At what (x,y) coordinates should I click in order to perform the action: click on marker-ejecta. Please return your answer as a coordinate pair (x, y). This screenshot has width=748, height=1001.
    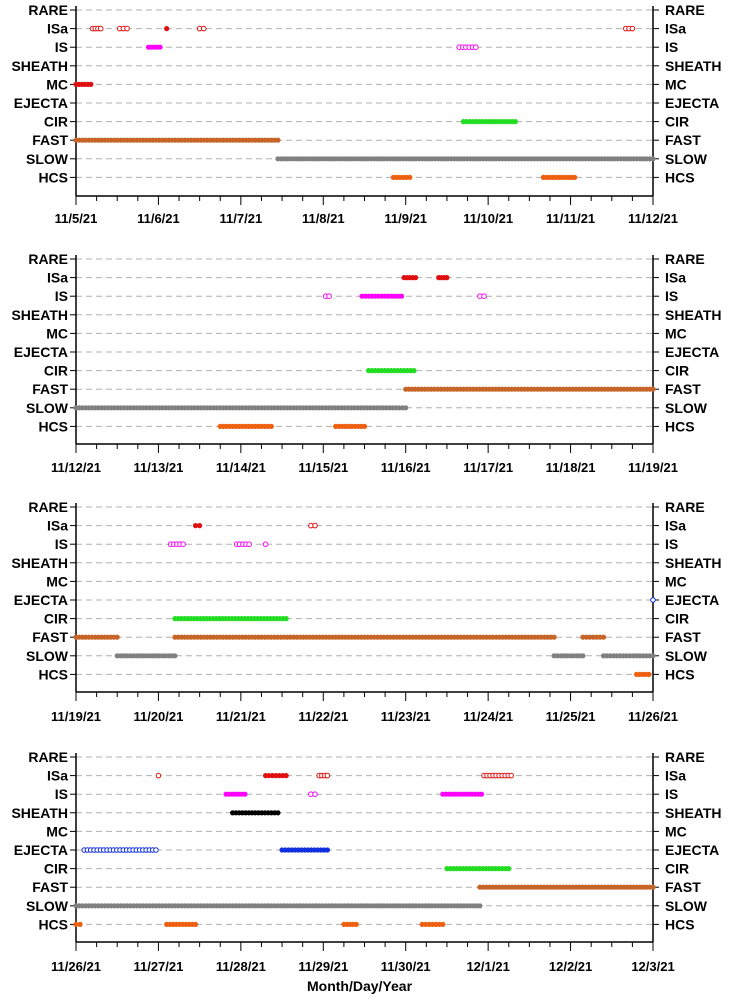
    Looking at the image, I should click on (653, 600).